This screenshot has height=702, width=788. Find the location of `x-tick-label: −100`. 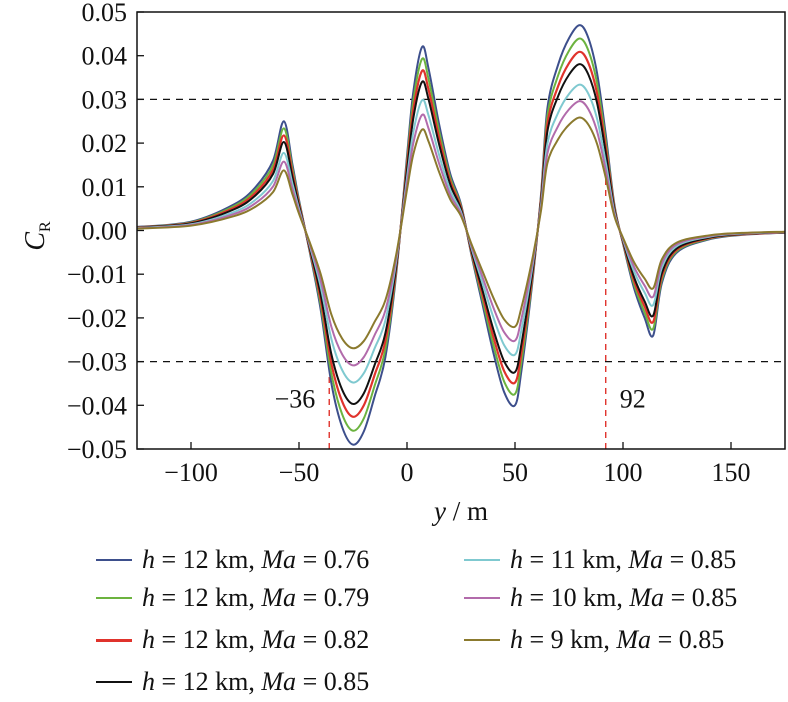

x-tick-label: −100 is located at coordinates (191, 472).